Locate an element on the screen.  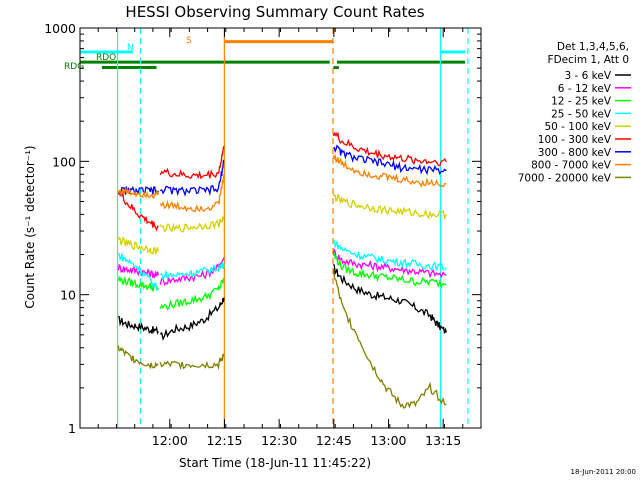
legend-label: 100 - 300 keV is located at coordinates (575, 140).